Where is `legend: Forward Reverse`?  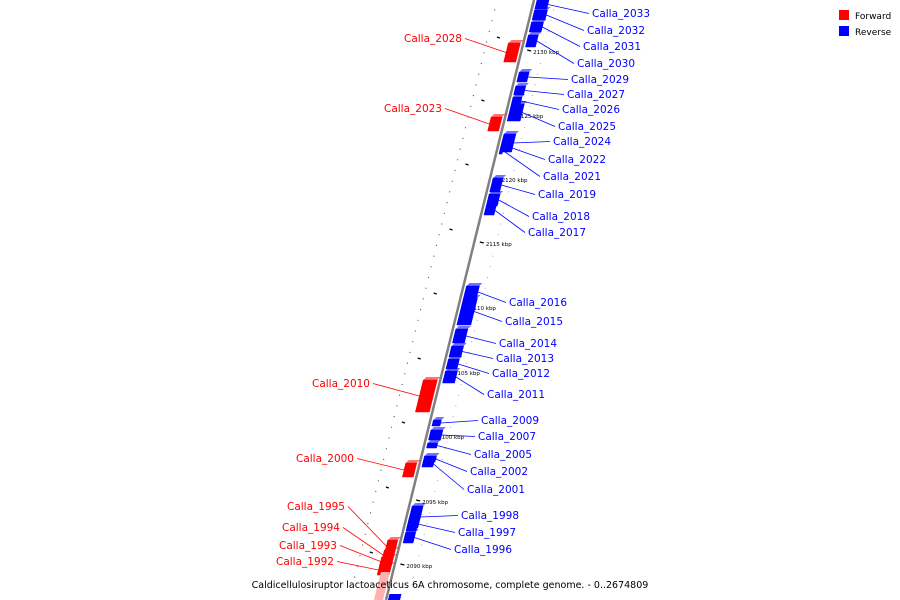 legend: Forward Reverse is located at coordinates (865, 24).